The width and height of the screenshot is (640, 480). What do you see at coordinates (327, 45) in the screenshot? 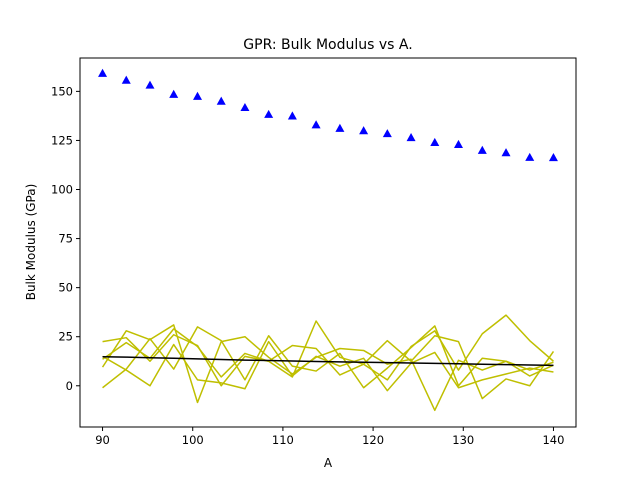
I see `chart-title: GPR: Bulk Modulus vs A.` at bounding box center [327, 45].